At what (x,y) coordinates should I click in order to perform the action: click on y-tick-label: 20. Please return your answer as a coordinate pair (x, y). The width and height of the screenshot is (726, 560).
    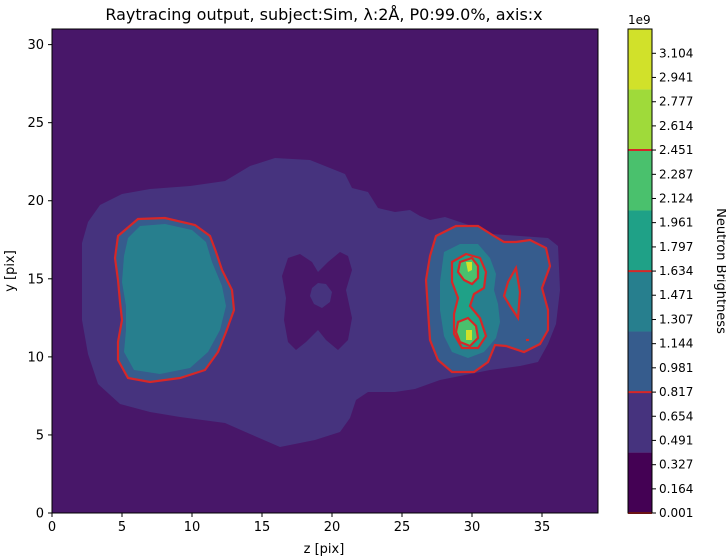
    Looking at the image, I should click on (35, 201).